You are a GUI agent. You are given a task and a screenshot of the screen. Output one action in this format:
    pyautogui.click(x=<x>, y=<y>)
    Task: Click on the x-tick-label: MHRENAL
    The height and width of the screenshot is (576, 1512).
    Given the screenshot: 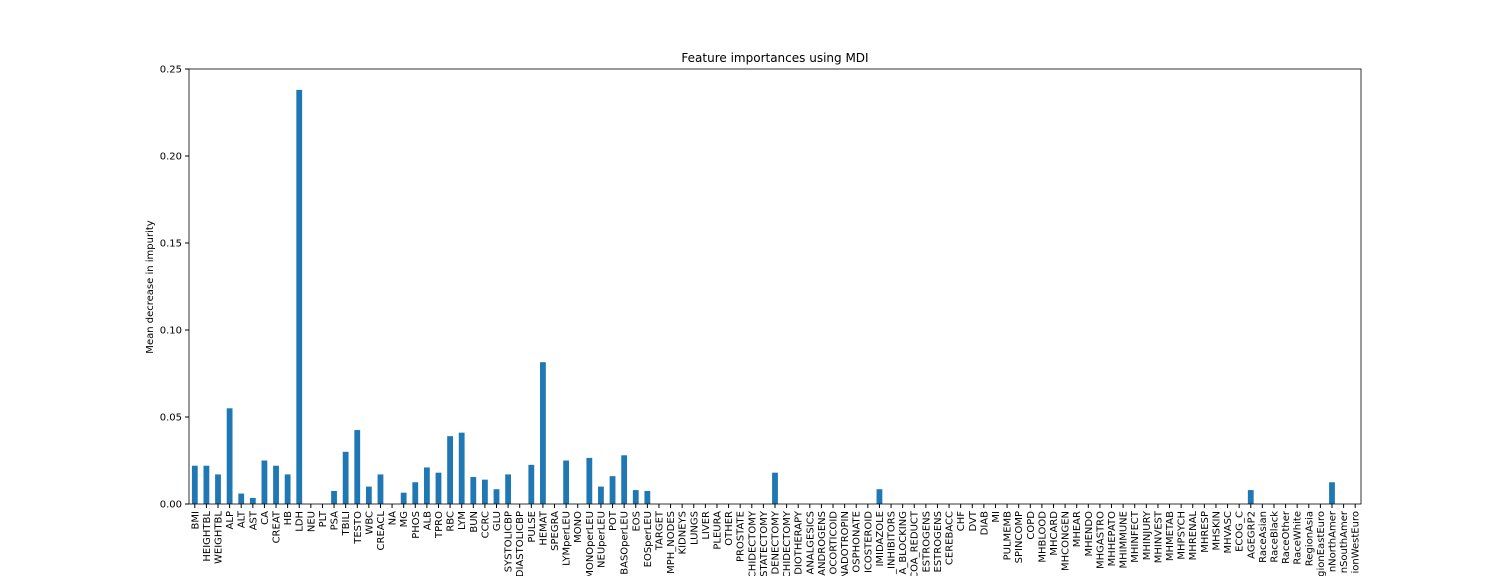 What is the action you would take?
    pyautogui.click(x=1193, y=536)
    